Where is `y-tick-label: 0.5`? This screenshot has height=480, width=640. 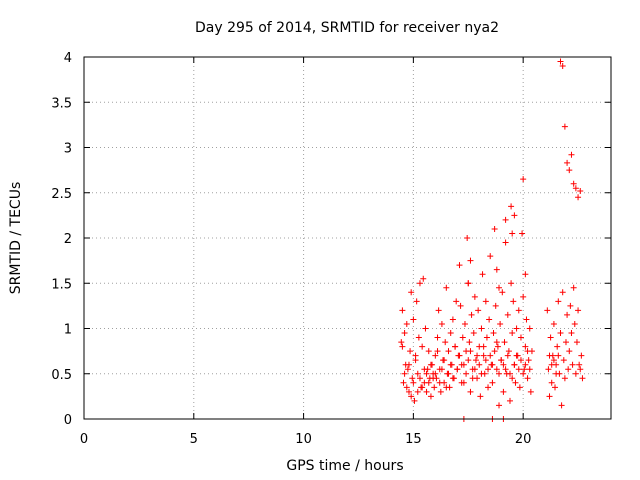
y-tick-label: 0.5 is located at coordinates (61, 375).